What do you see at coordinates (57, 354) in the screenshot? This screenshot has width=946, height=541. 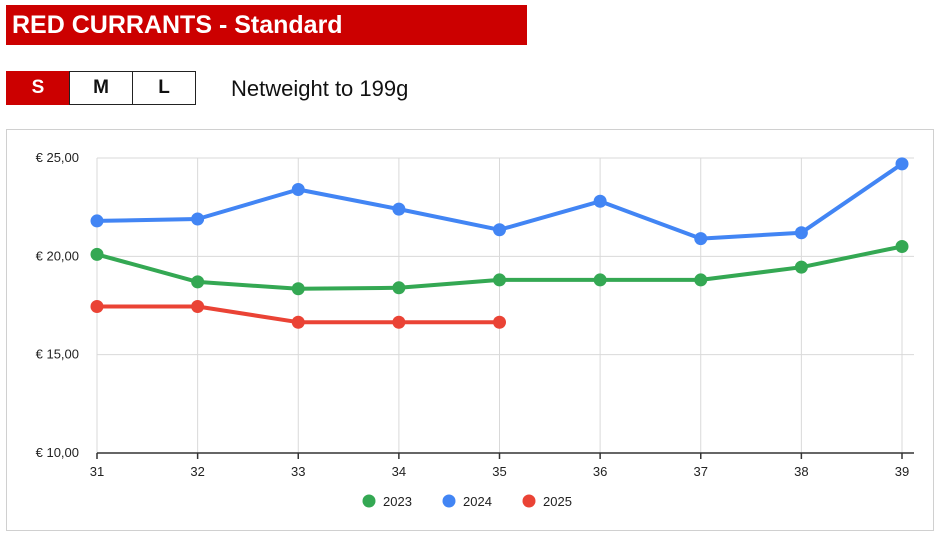 I see `y-tick-label: € 15,00` at bounding box center [57, 354].